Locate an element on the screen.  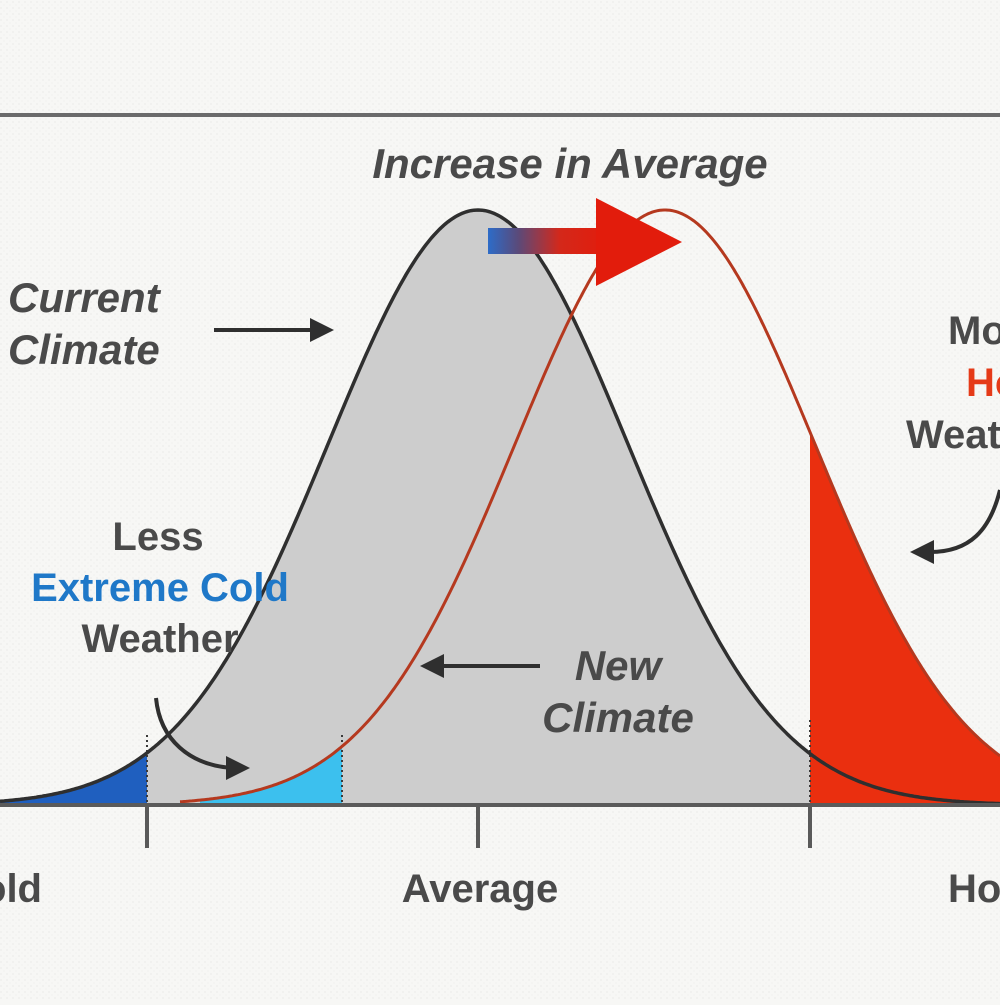
less-cold-area is located at coordinates (271, 775).